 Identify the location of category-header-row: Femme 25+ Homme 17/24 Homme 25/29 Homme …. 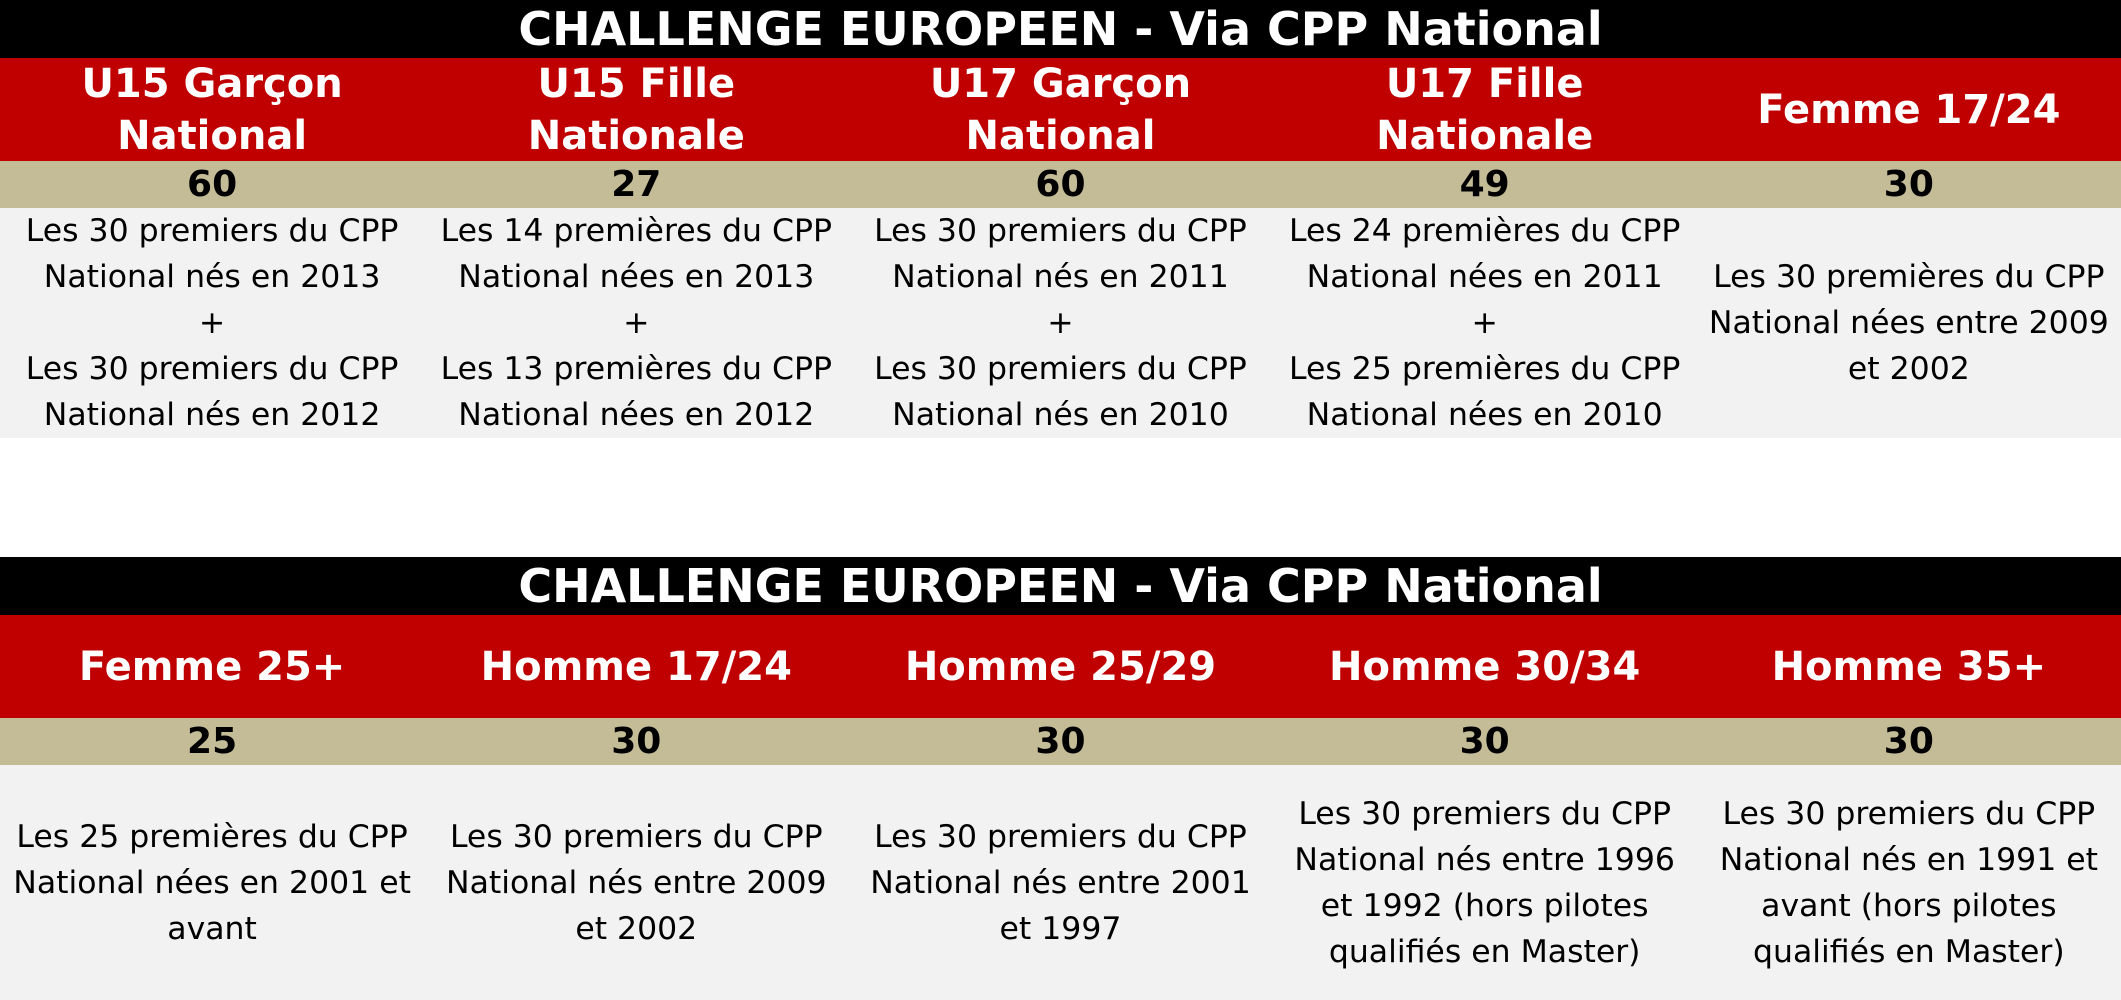
(1060, 666).